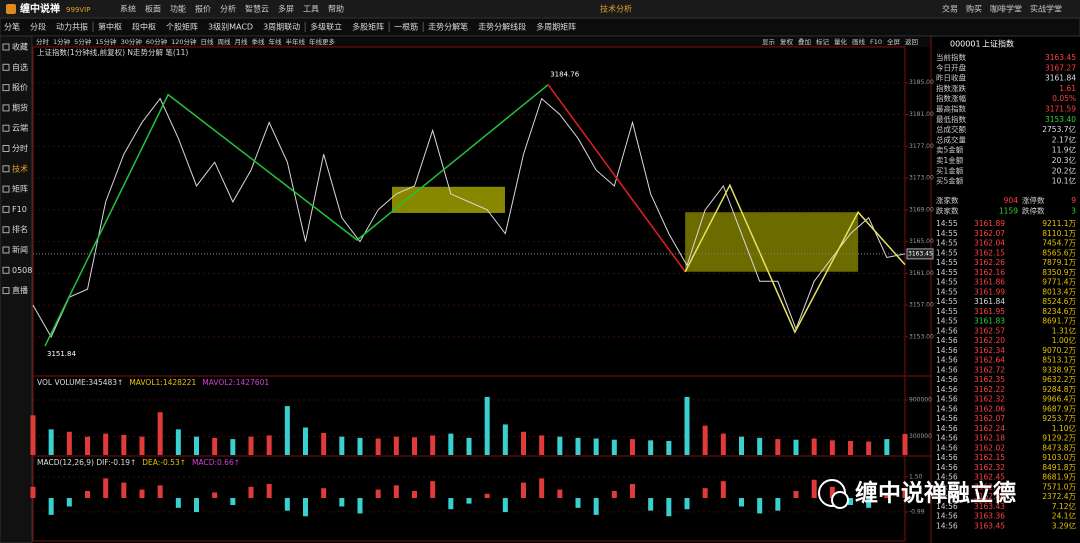  I want to click on period-tab: 分时, so click(43, 41).